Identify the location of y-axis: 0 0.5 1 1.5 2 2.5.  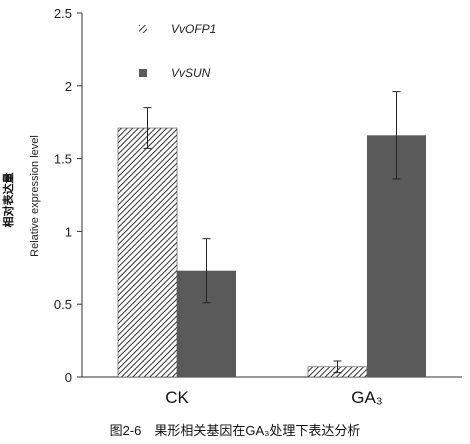
(68, 195).